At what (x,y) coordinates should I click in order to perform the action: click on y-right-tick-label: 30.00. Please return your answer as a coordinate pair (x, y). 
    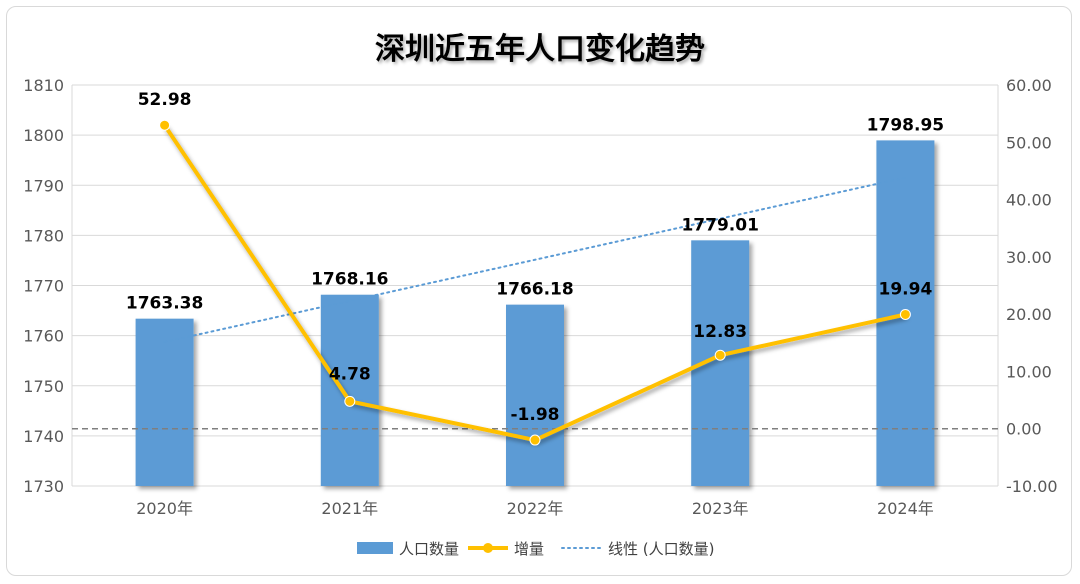
    Looking at the image, I should click on (1029, 257).